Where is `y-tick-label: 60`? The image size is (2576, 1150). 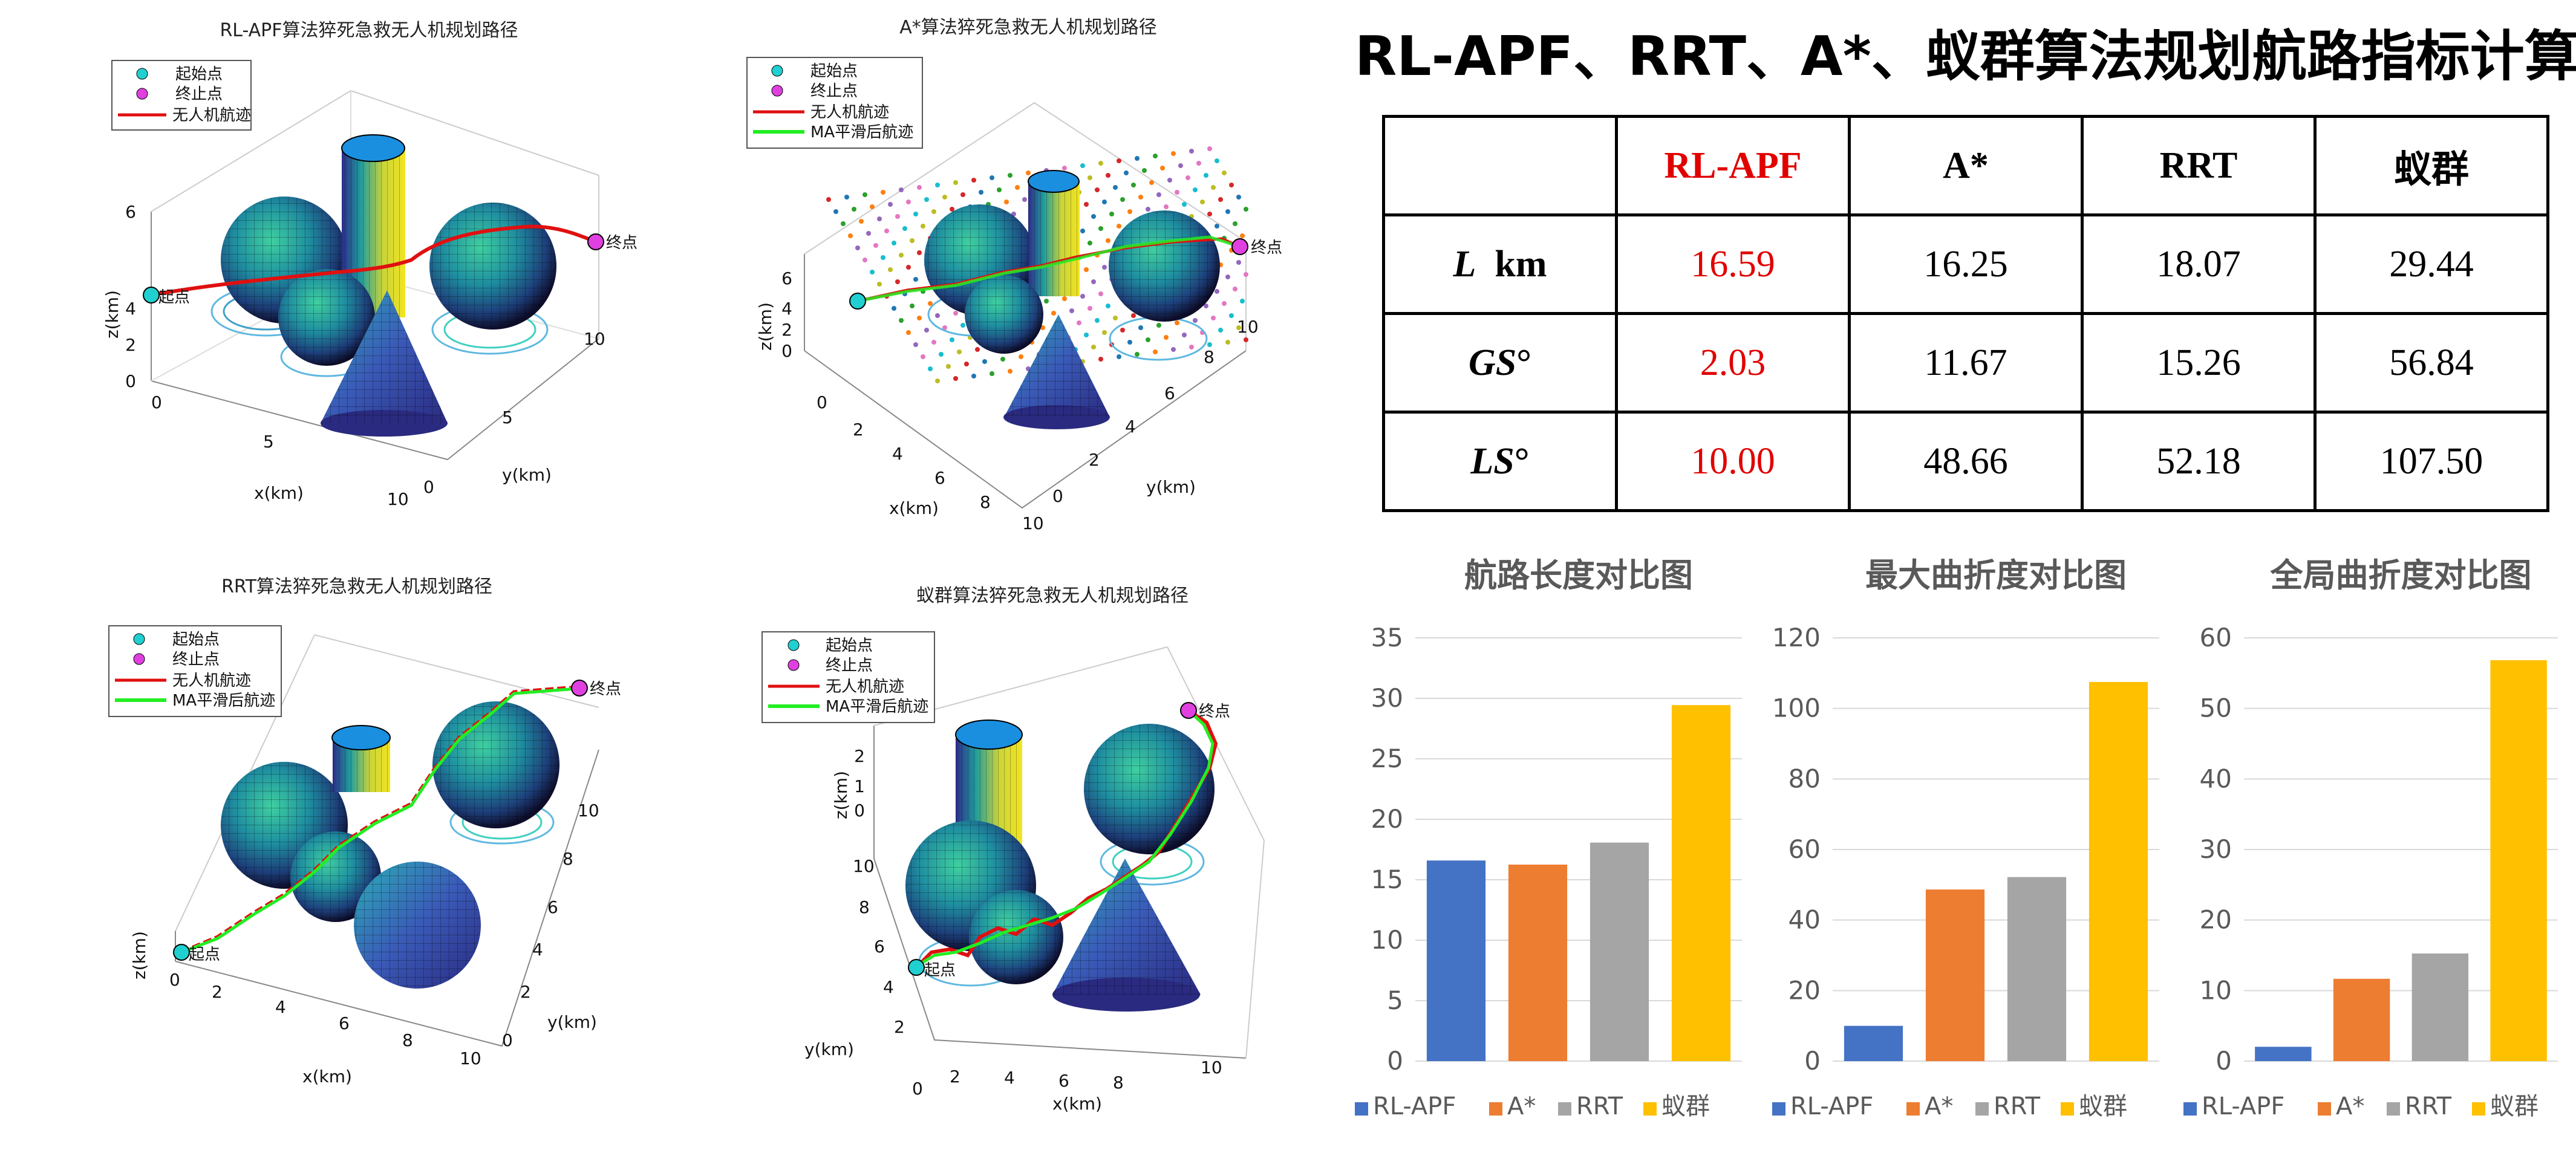 y-tick-label: 60 is located at coordinates (2216, 637).